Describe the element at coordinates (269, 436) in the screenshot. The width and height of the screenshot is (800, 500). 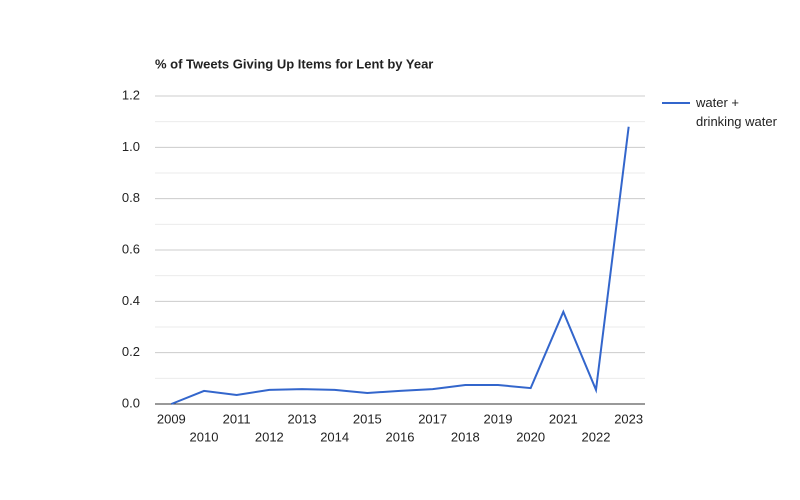
I see `x-tick-label: 2012` at that location.